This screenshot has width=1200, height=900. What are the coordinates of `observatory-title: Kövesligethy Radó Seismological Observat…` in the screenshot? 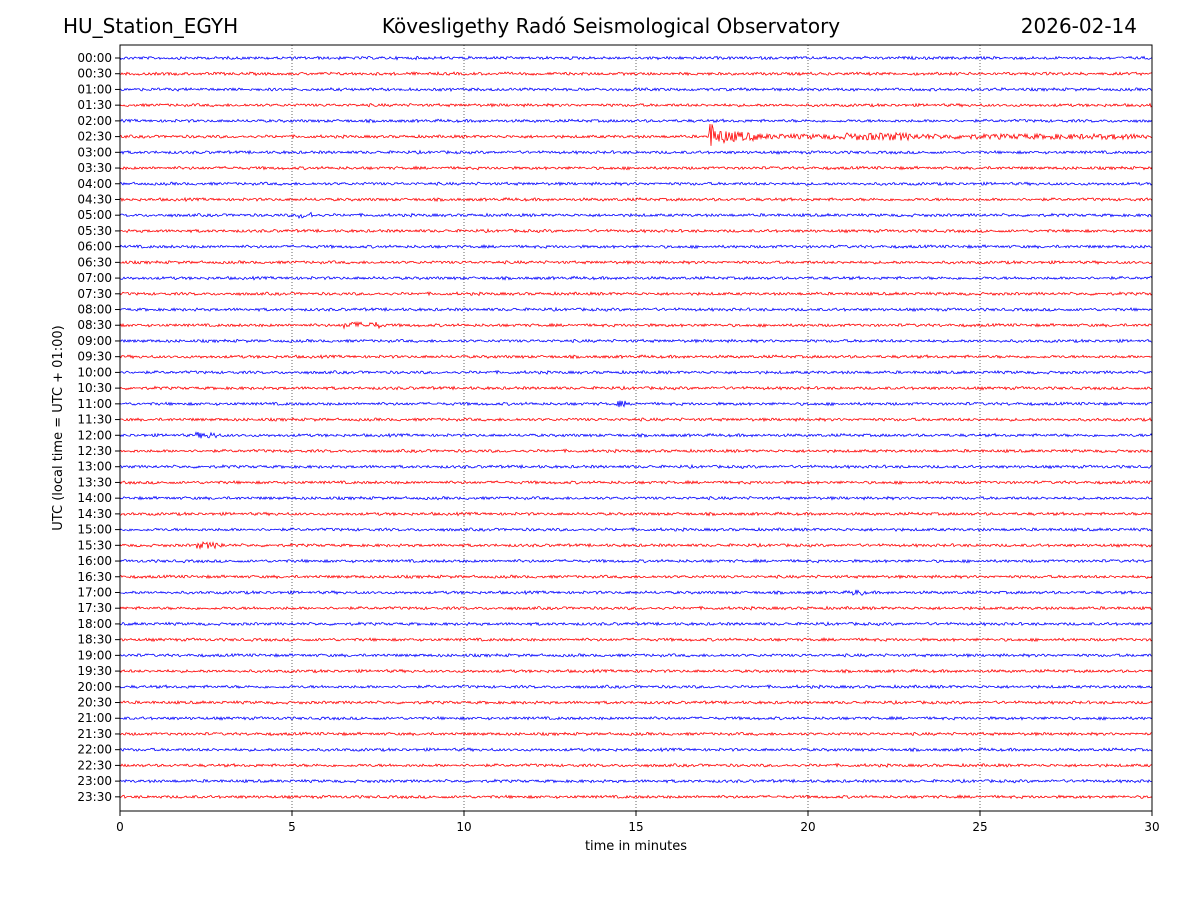 It's located at (611, 26).